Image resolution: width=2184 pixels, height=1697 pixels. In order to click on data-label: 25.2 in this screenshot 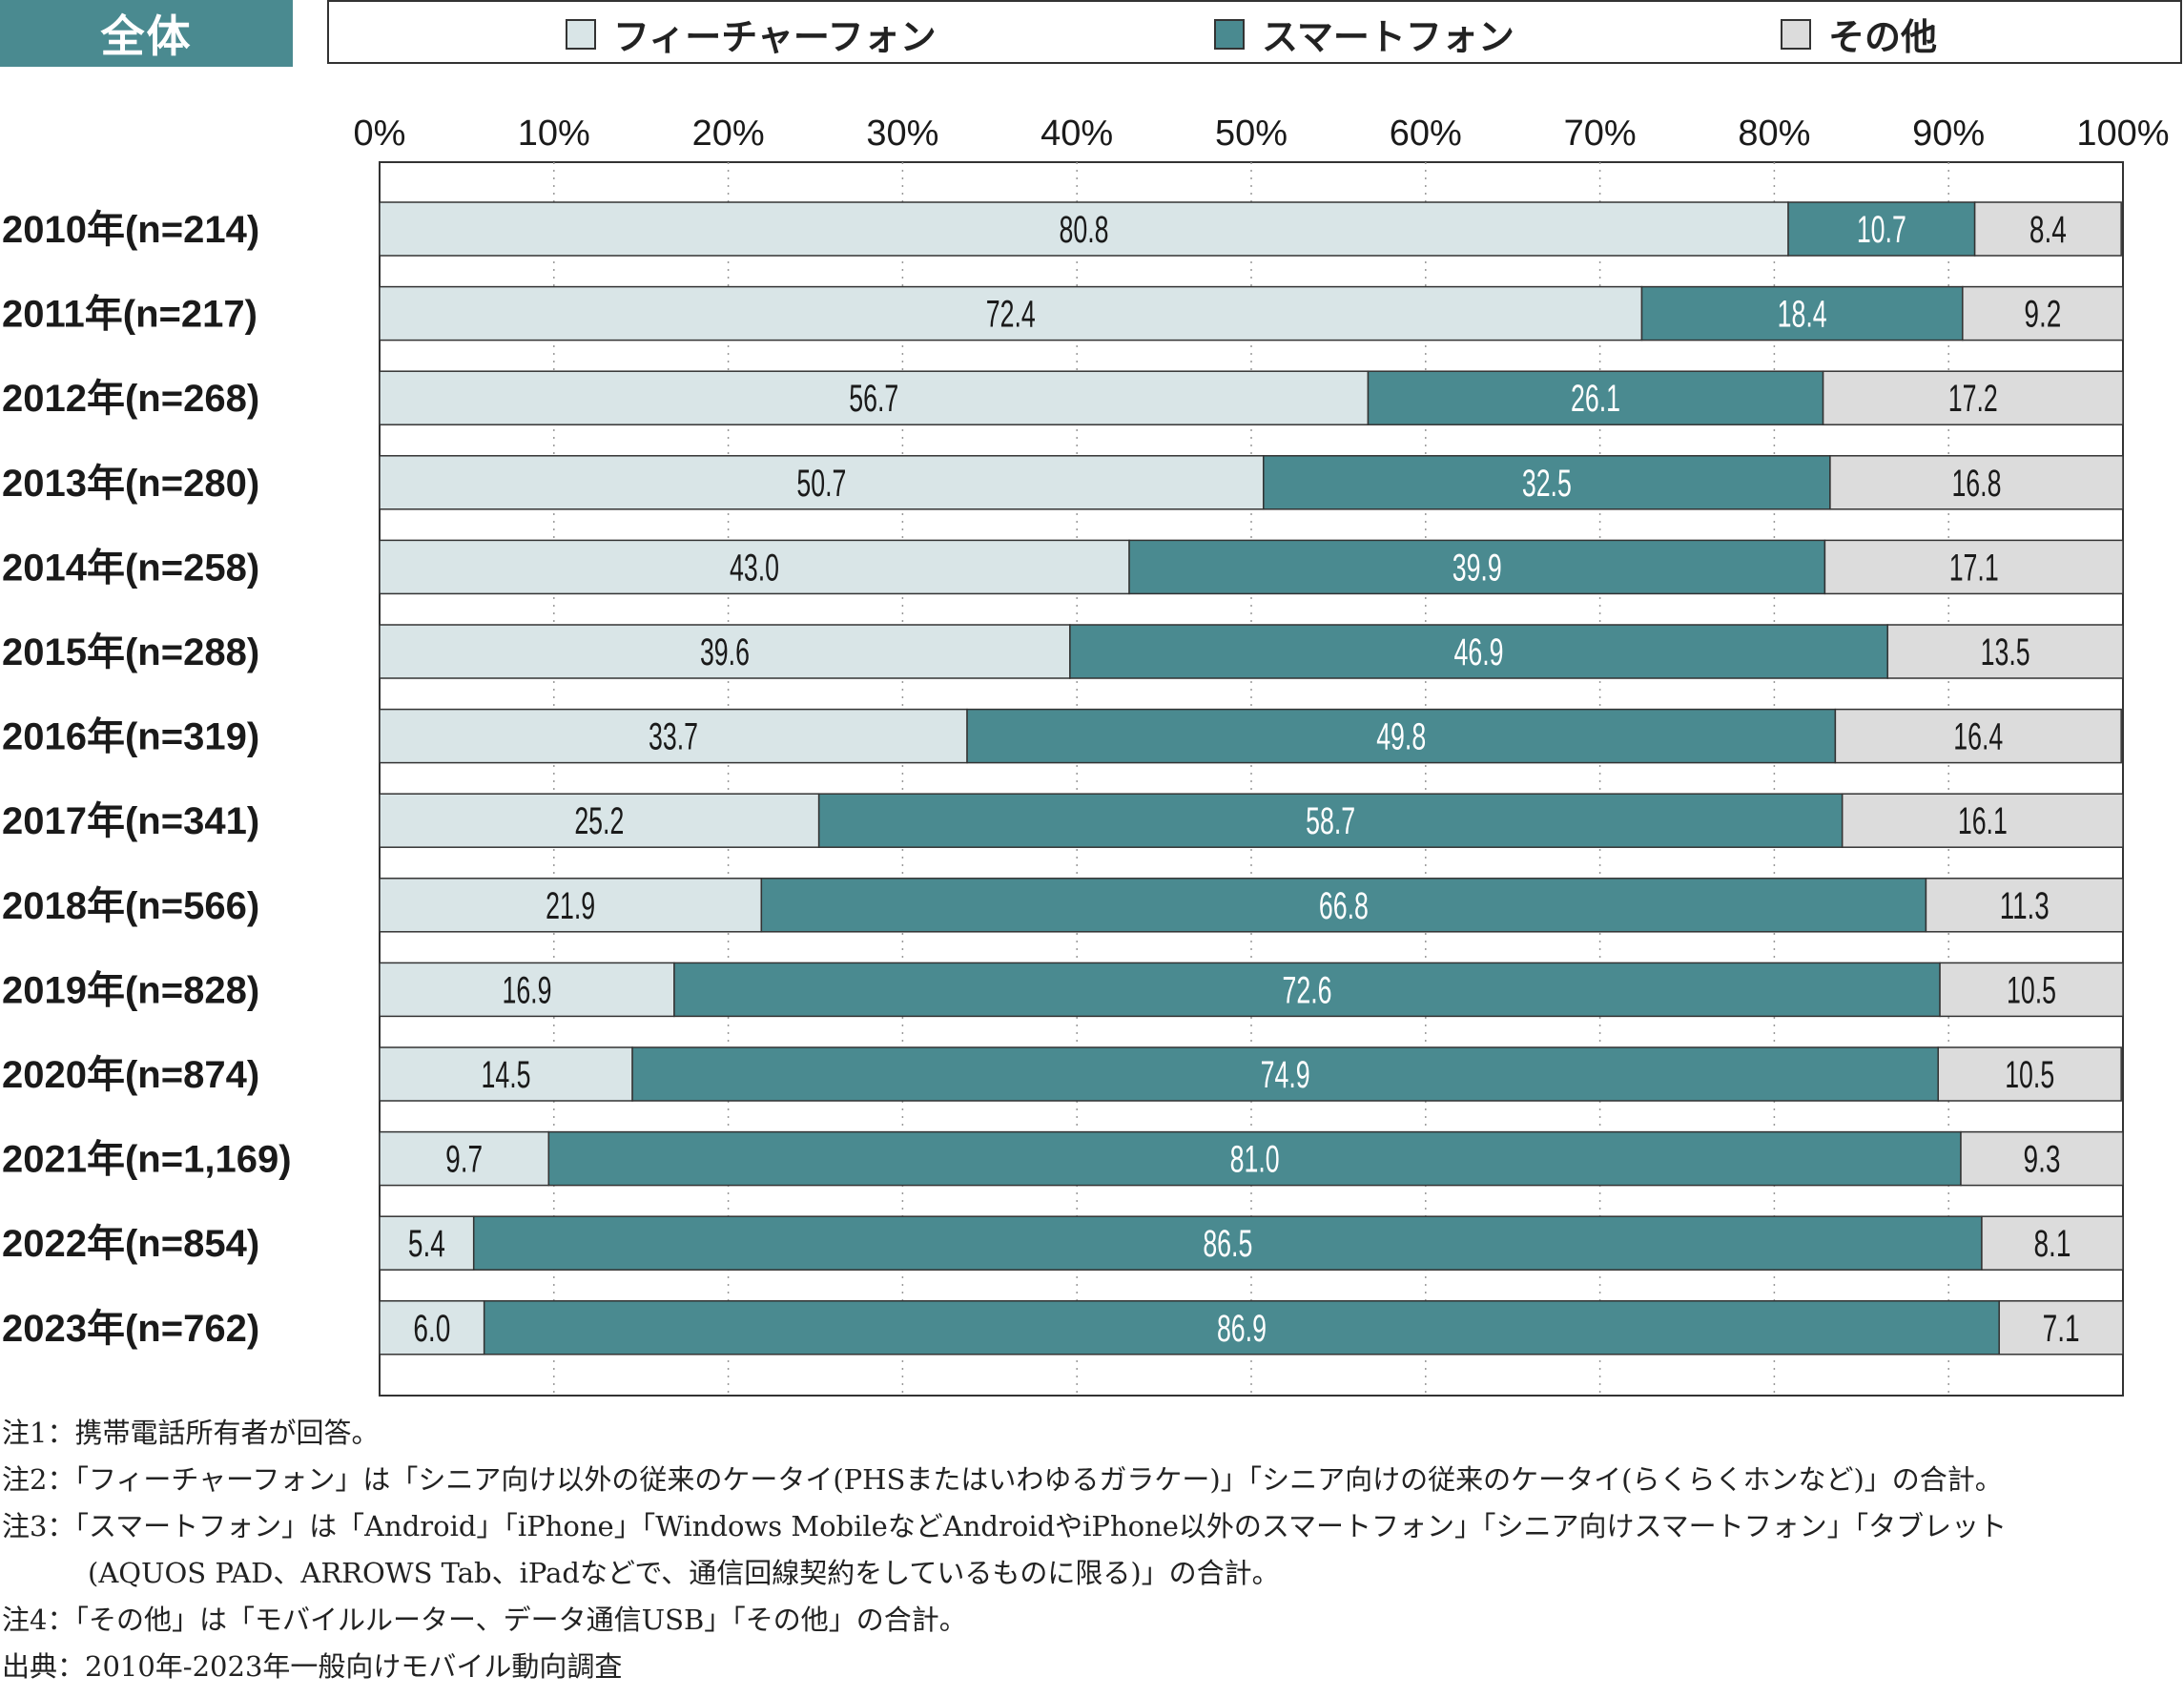, I will do `click(599, 821)`.